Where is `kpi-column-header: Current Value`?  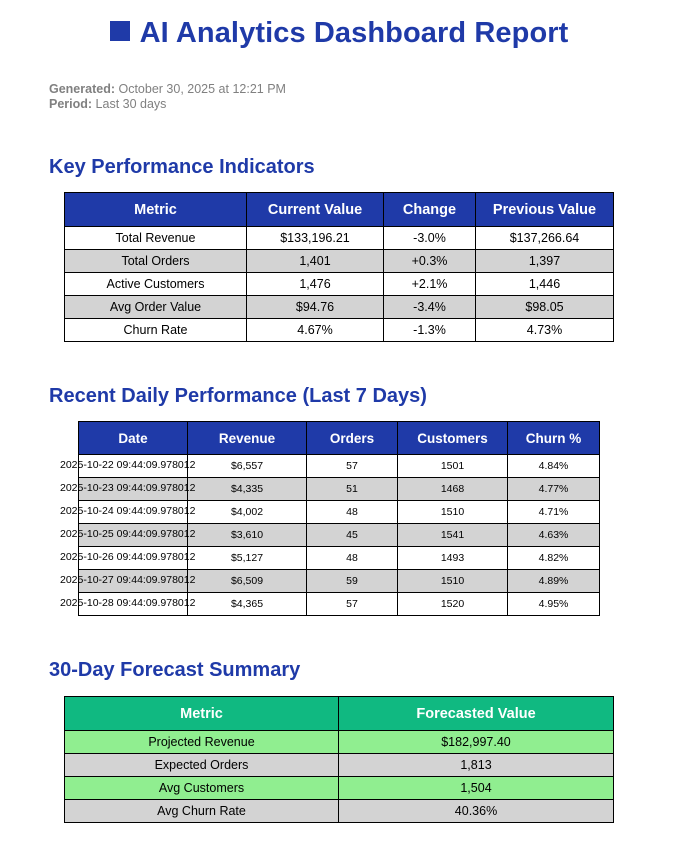 kpi-column-header: Current Value is located at coordinates (315, 209).